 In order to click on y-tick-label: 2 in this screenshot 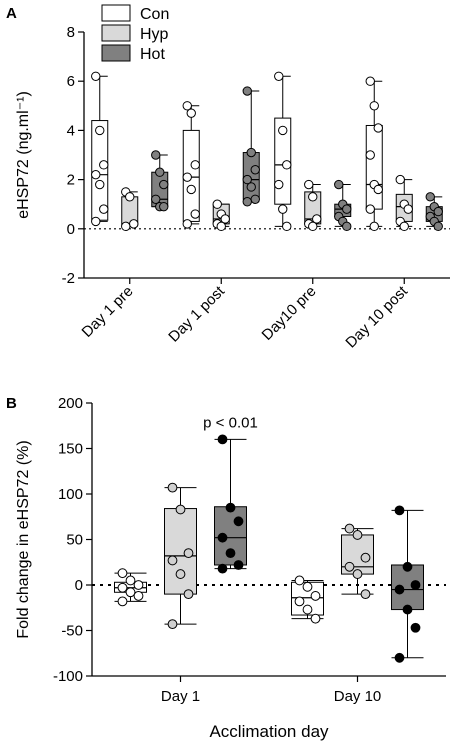, I will do `click(71, 180)`.